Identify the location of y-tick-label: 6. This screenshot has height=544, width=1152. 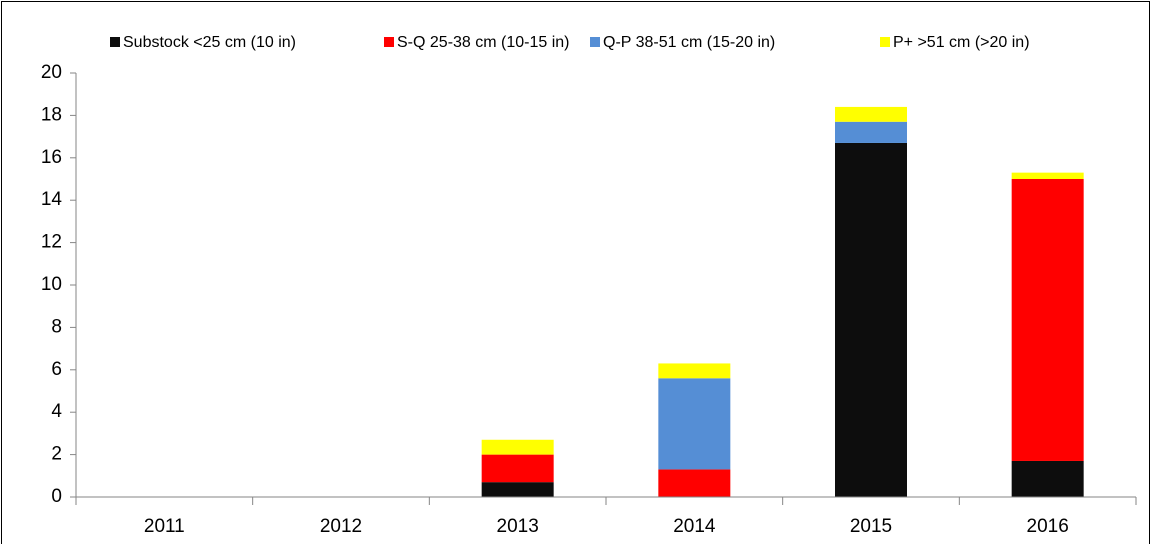
(56, 369).